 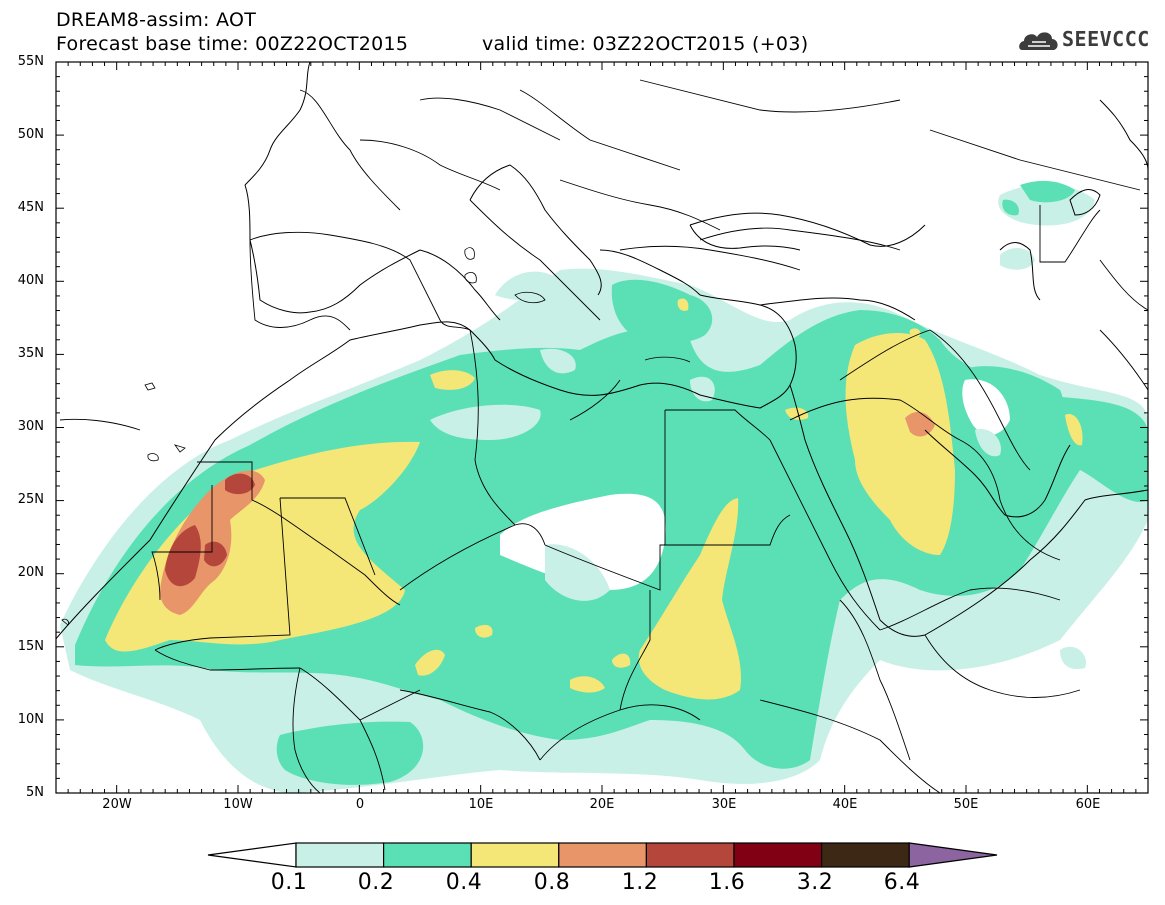 What do you see at coordinates (30, 426) in the screenshot?
I see `lat-label: 30N` at bounding box center [30, 426].